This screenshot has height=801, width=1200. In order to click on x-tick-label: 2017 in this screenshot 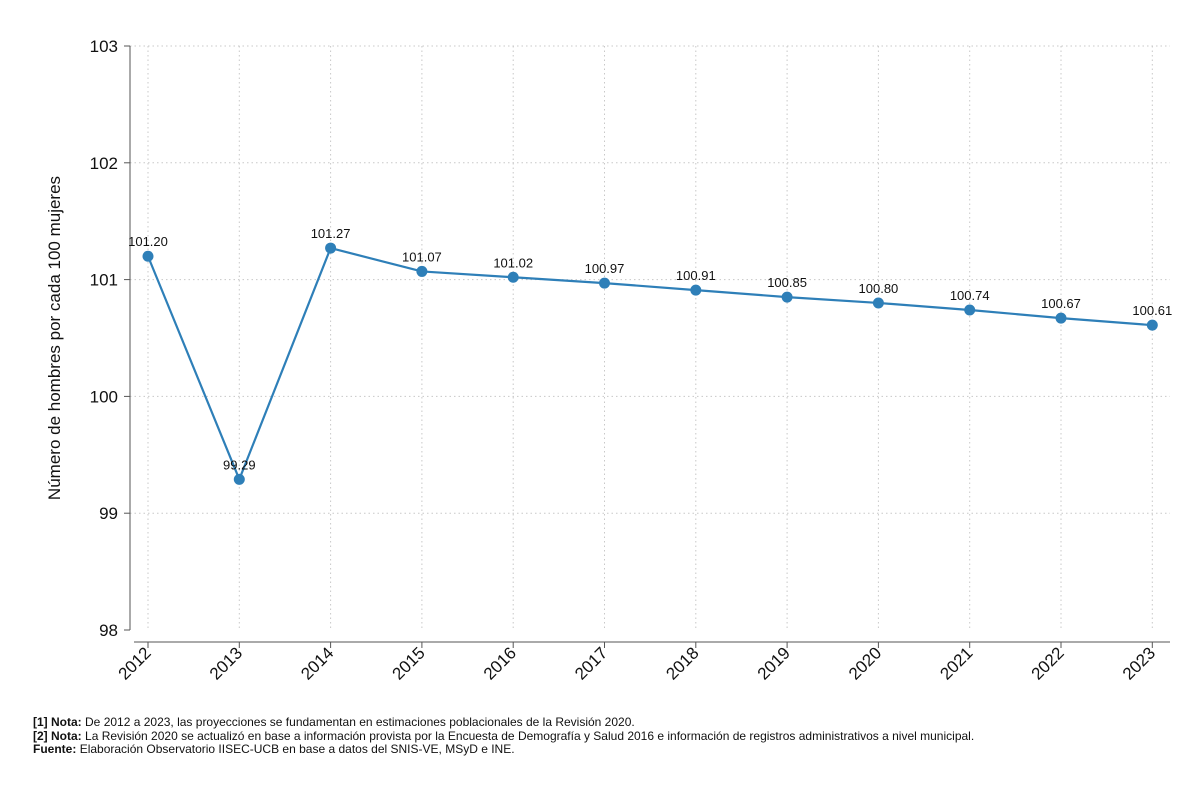, I will do `click(591, 663)`.